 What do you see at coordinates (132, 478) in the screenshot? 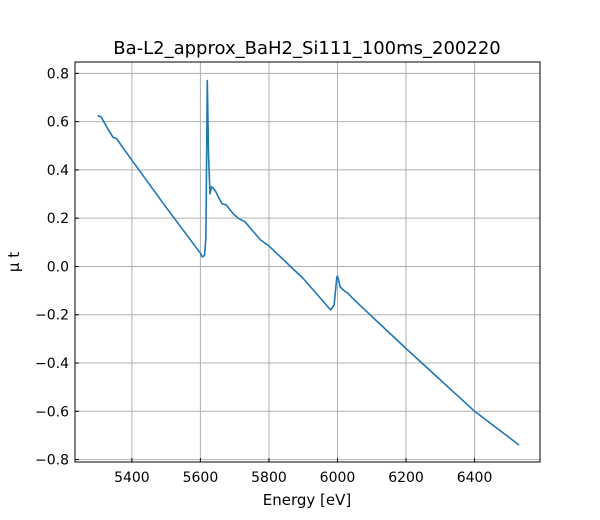
I see `x-tick-label: 5400` at bounding box center [132, 478].